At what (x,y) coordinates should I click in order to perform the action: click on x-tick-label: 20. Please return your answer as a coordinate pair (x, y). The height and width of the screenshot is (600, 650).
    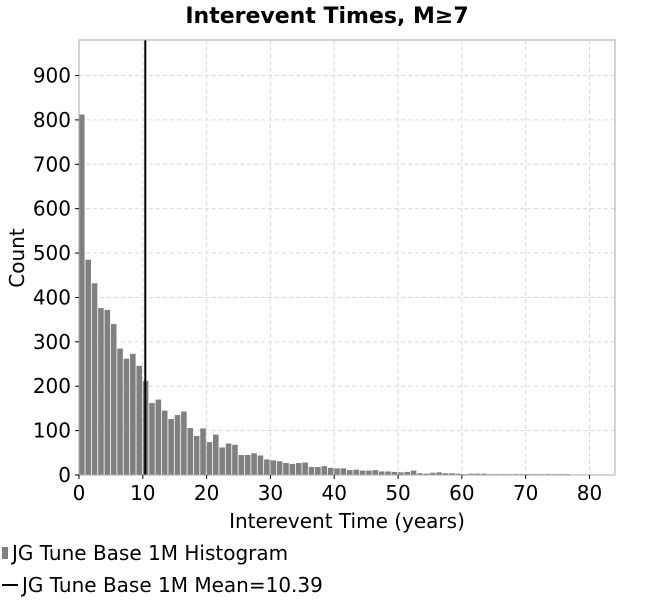
    Looking at the image, I should click on (206, 493).